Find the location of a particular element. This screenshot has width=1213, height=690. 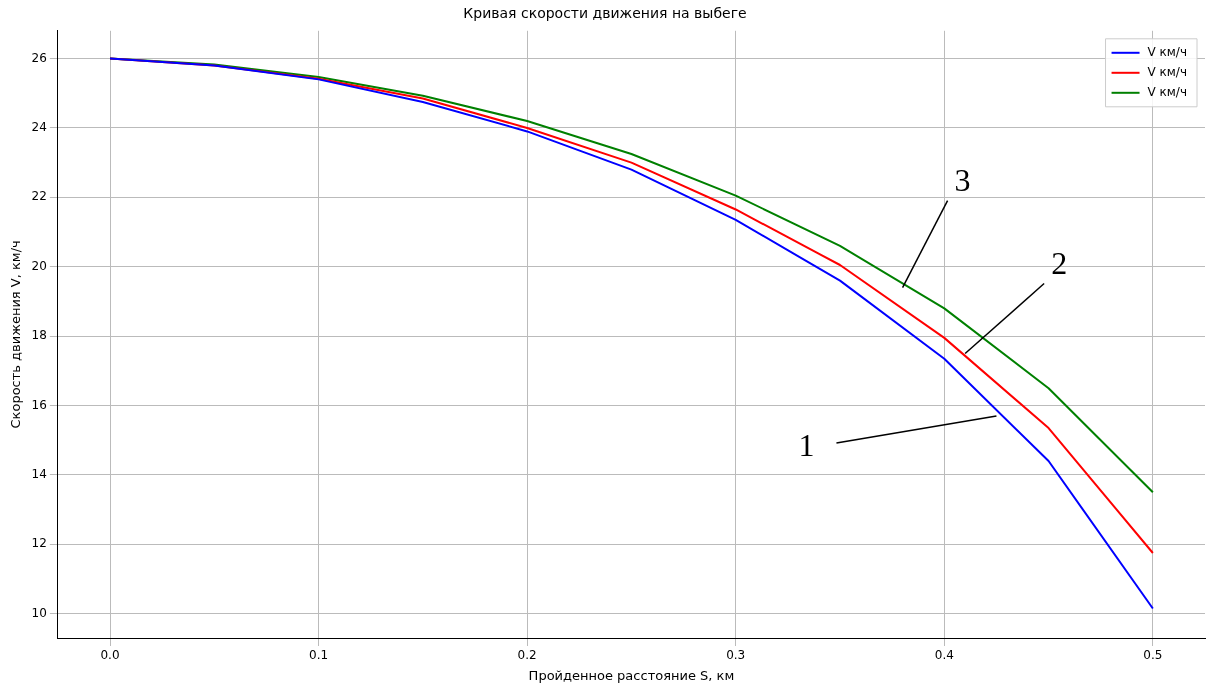

x-tick-label: 0.3 is located at coordinates (736, 655).